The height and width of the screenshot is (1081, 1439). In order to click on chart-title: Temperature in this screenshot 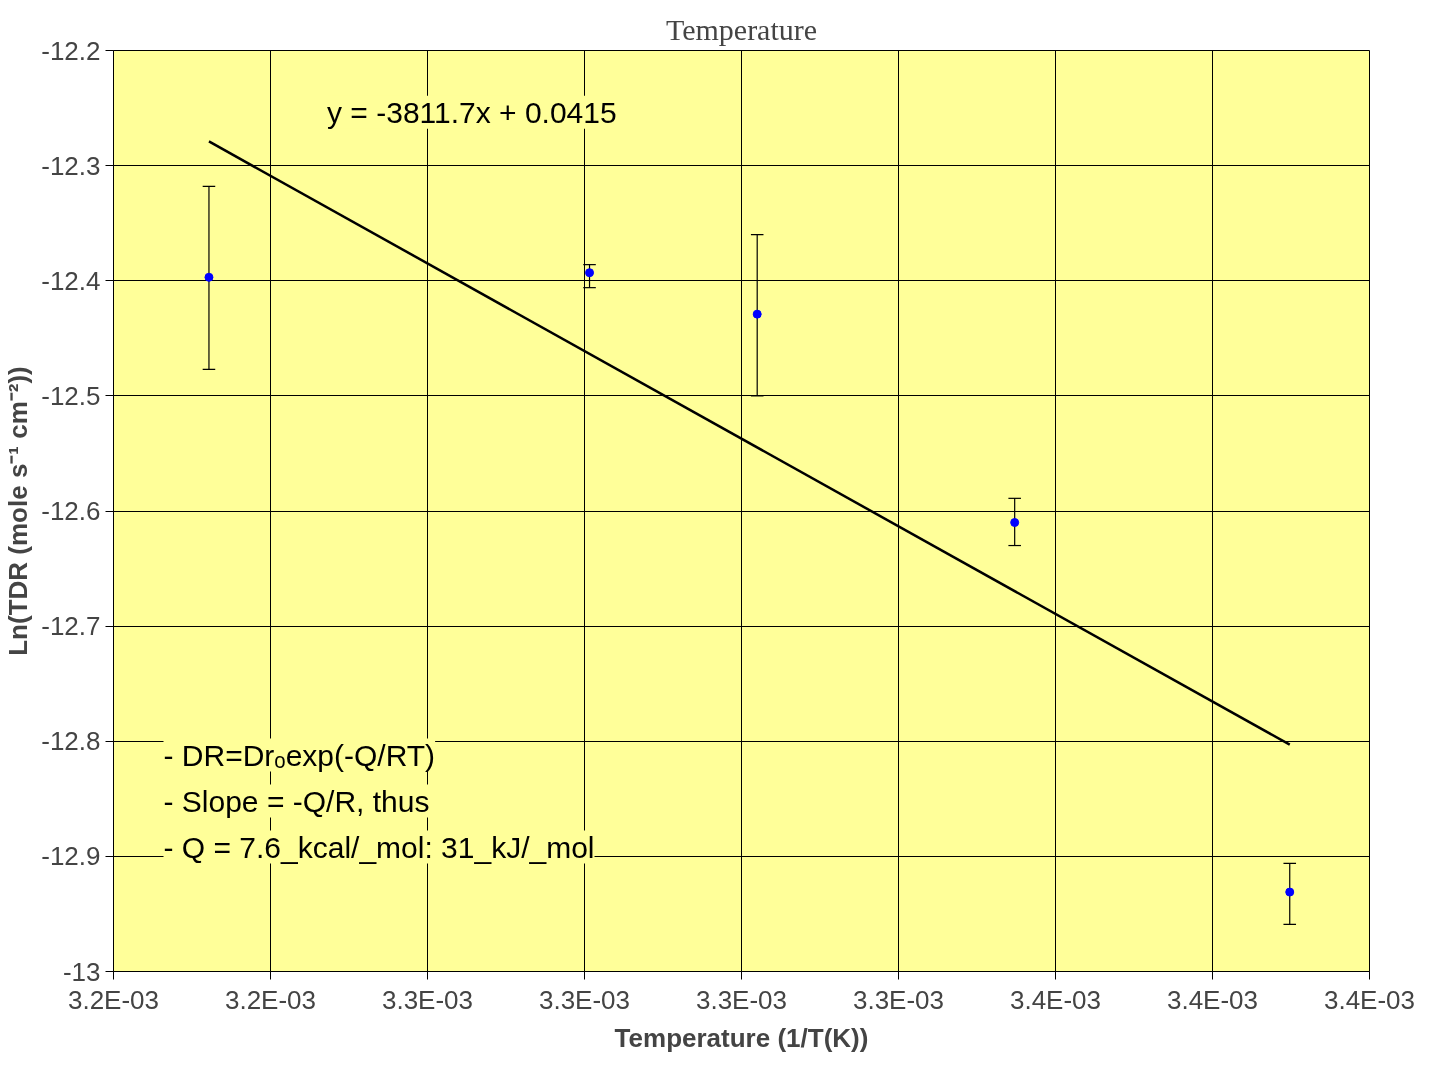, I will do `click(741, 29)`.